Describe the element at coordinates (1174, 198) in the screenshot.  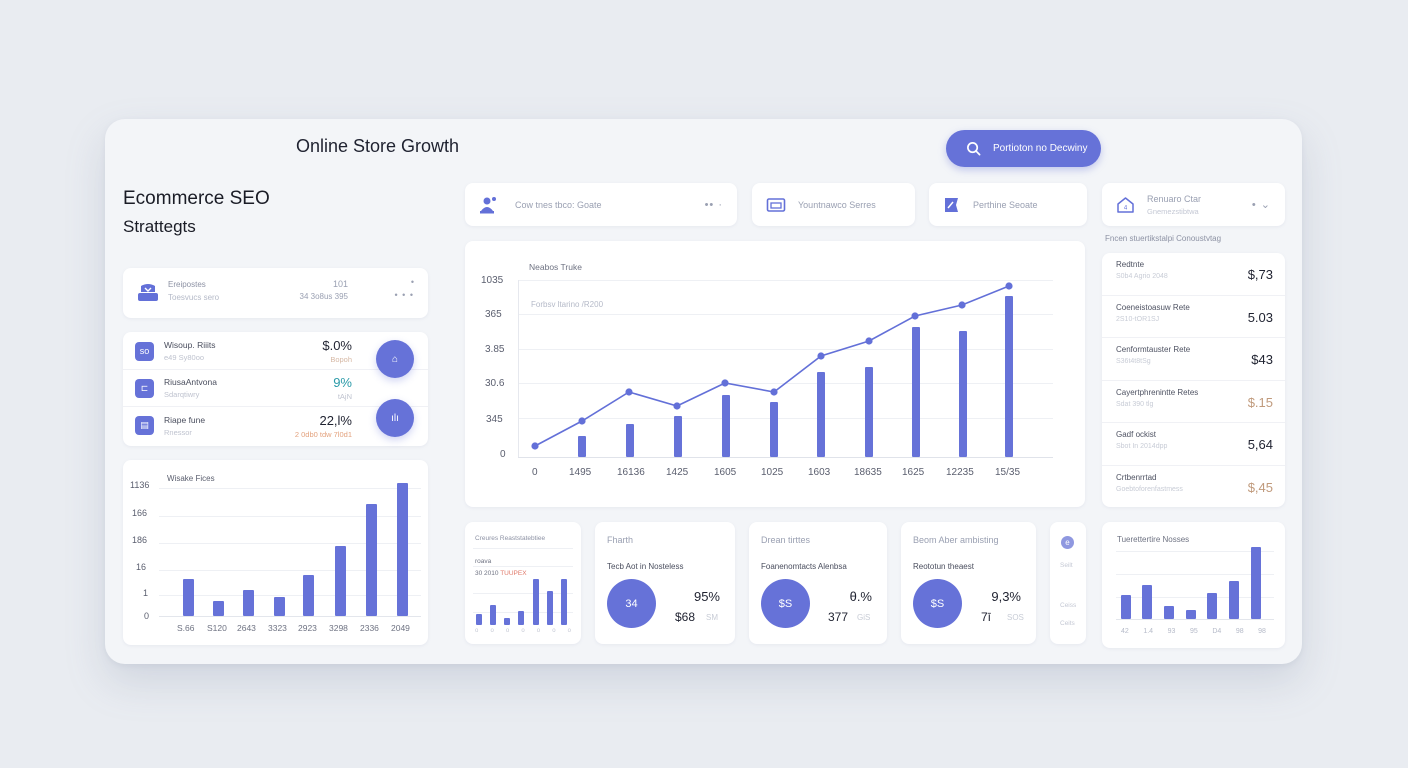
I see `tab-label: Renuaro Ctar` at that location.